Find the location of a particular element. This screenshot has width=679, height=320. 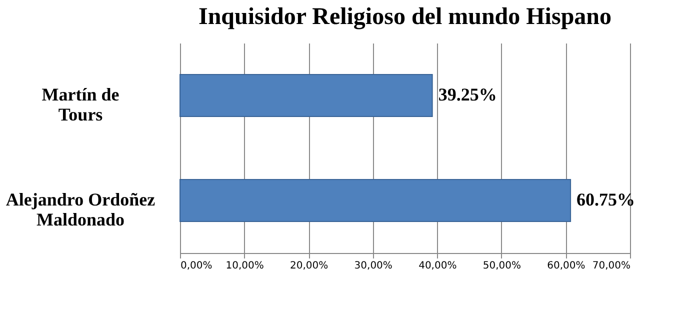

x-tick-label: 20,00% is located at coordinates (309, 266).